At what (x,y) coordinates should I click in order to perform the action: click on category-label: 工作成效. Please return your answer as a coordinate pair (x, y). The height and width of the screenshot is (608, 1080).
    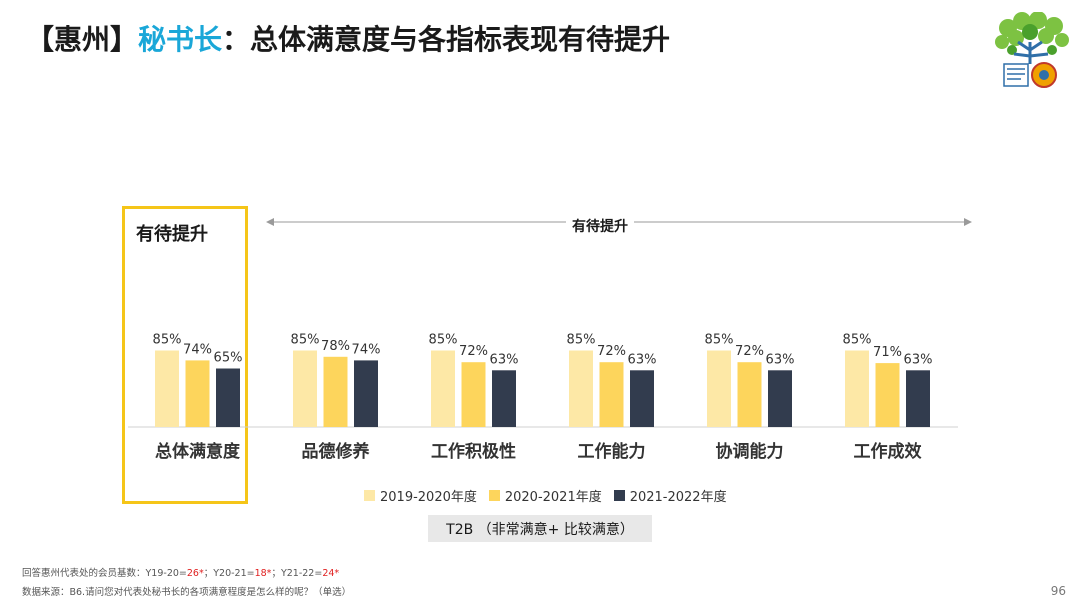
    Looking at the image, I should click on (888, 451).